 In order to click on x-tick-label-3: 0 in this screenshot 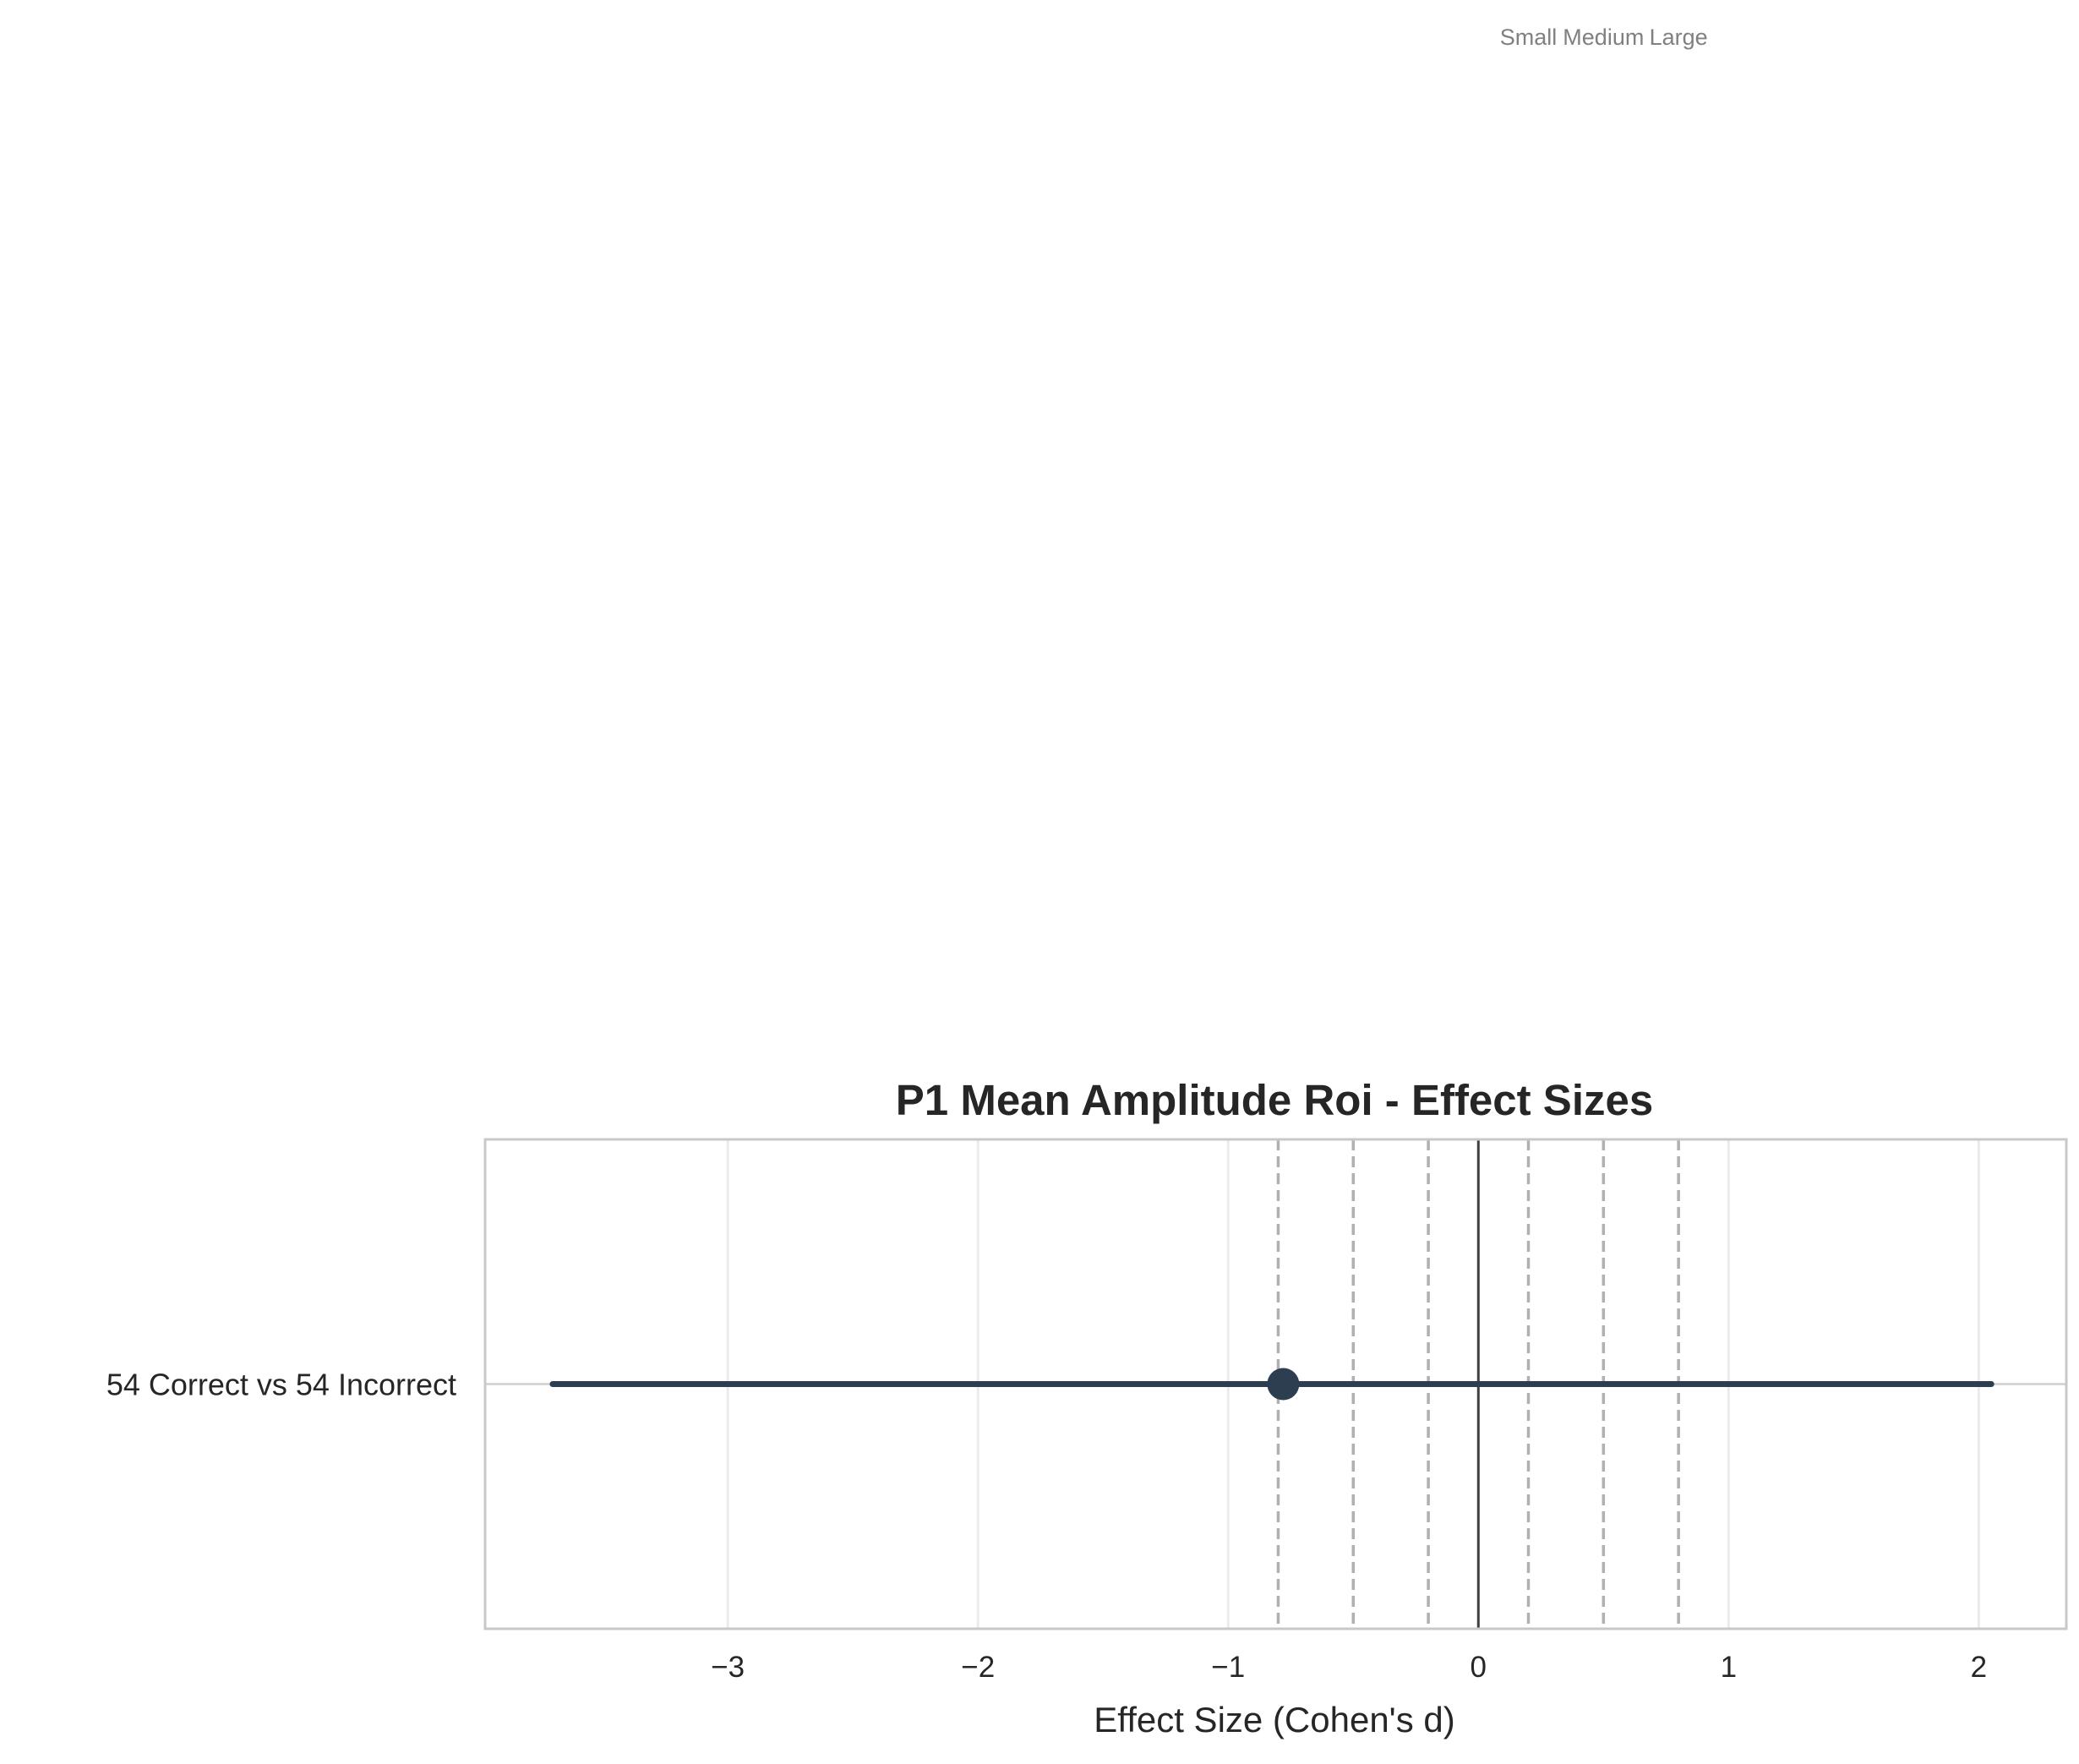, I will do `click(1479, 1668)`.